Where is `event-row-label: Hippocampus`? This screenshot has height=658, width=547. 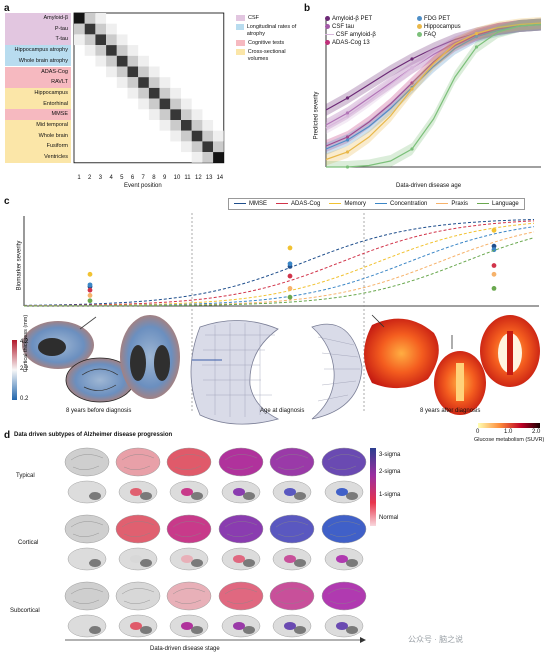 event-row-label: Hippocampus is located at coordinates (38, 93).